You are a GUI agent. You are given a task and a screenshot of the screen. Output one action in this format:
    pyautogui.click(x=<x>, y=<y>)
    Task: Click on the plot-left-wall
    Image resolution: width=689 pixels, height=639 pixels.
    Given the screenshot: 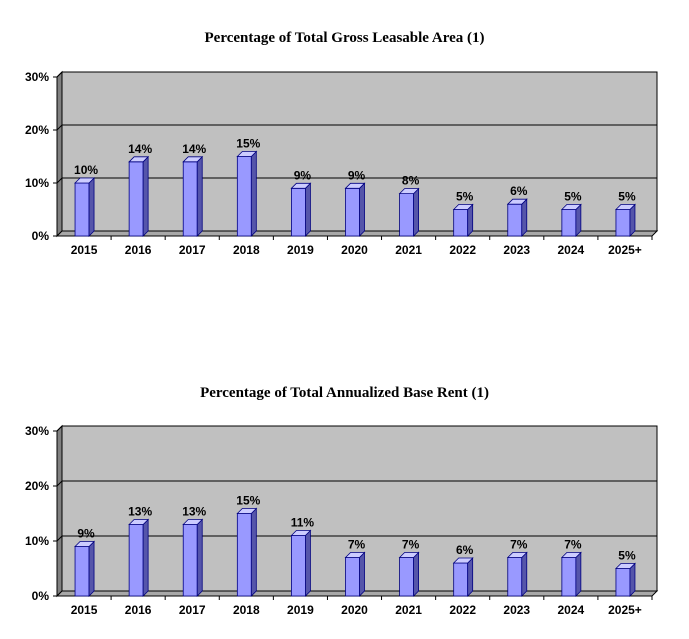 What is the action you would take?
    pyautogui.click(x=59, y=511)
    